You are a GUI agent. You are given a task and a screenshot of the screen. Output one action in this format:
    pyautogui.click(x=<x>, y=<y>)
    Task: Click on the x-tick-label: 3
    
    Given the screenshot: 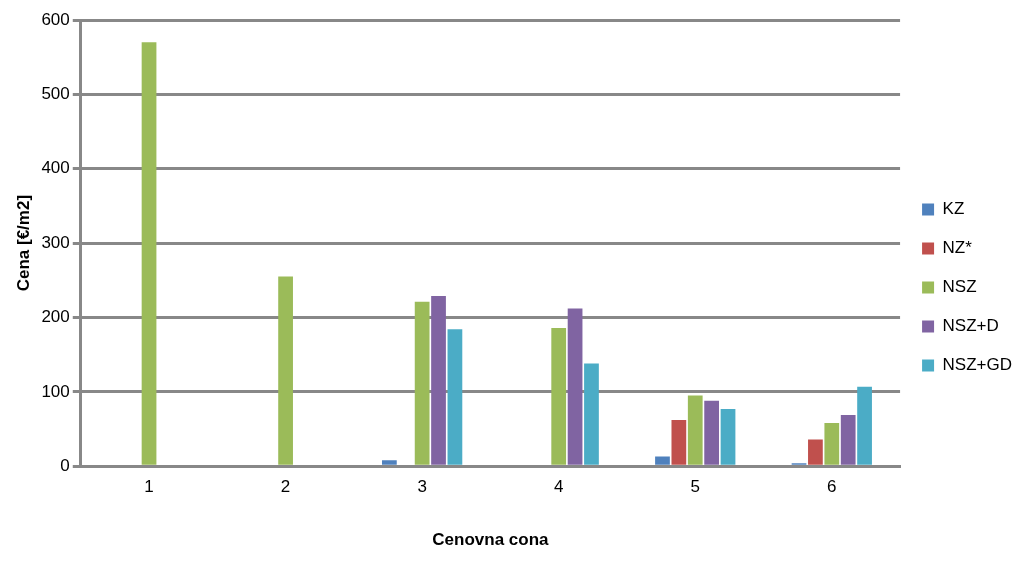 What is the action you would take?
    pyautogui.click(x=422, y=487)
    